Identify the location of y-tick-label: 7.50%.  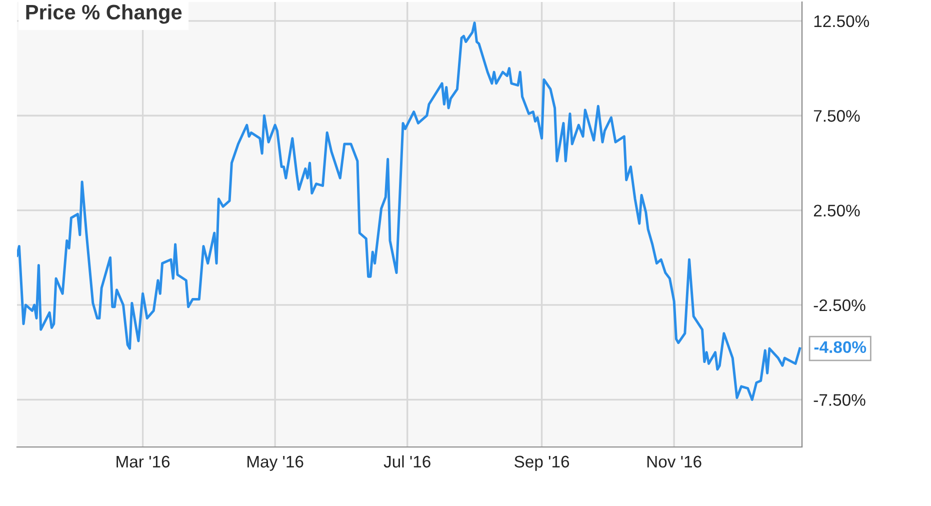
(837, 116).